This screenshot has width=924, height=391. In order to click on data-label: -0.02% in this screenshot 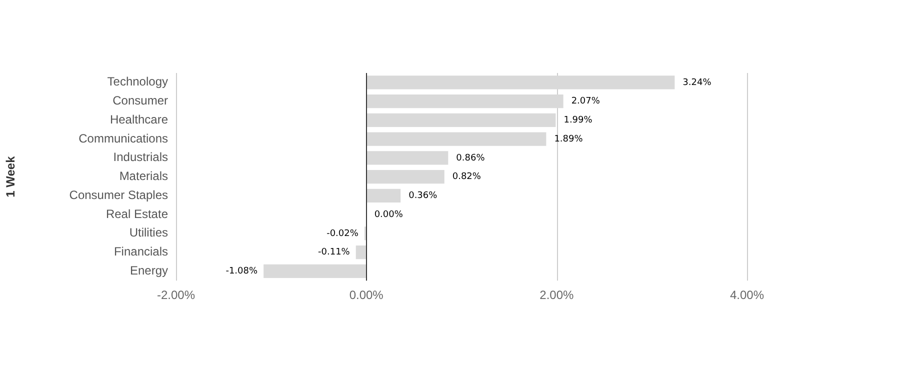, I will do `click(342, 233)`.